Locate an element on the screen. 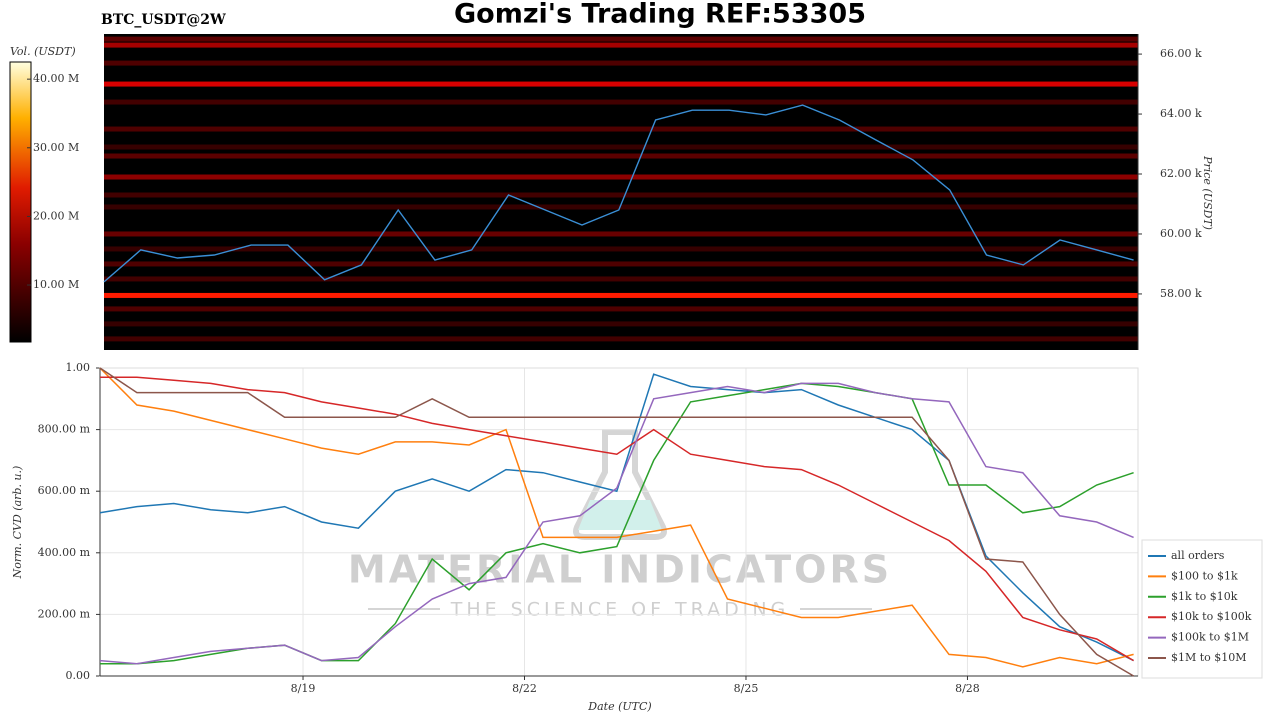  y-tick-label: 66.00 k is located at coordinates (1181, 53).